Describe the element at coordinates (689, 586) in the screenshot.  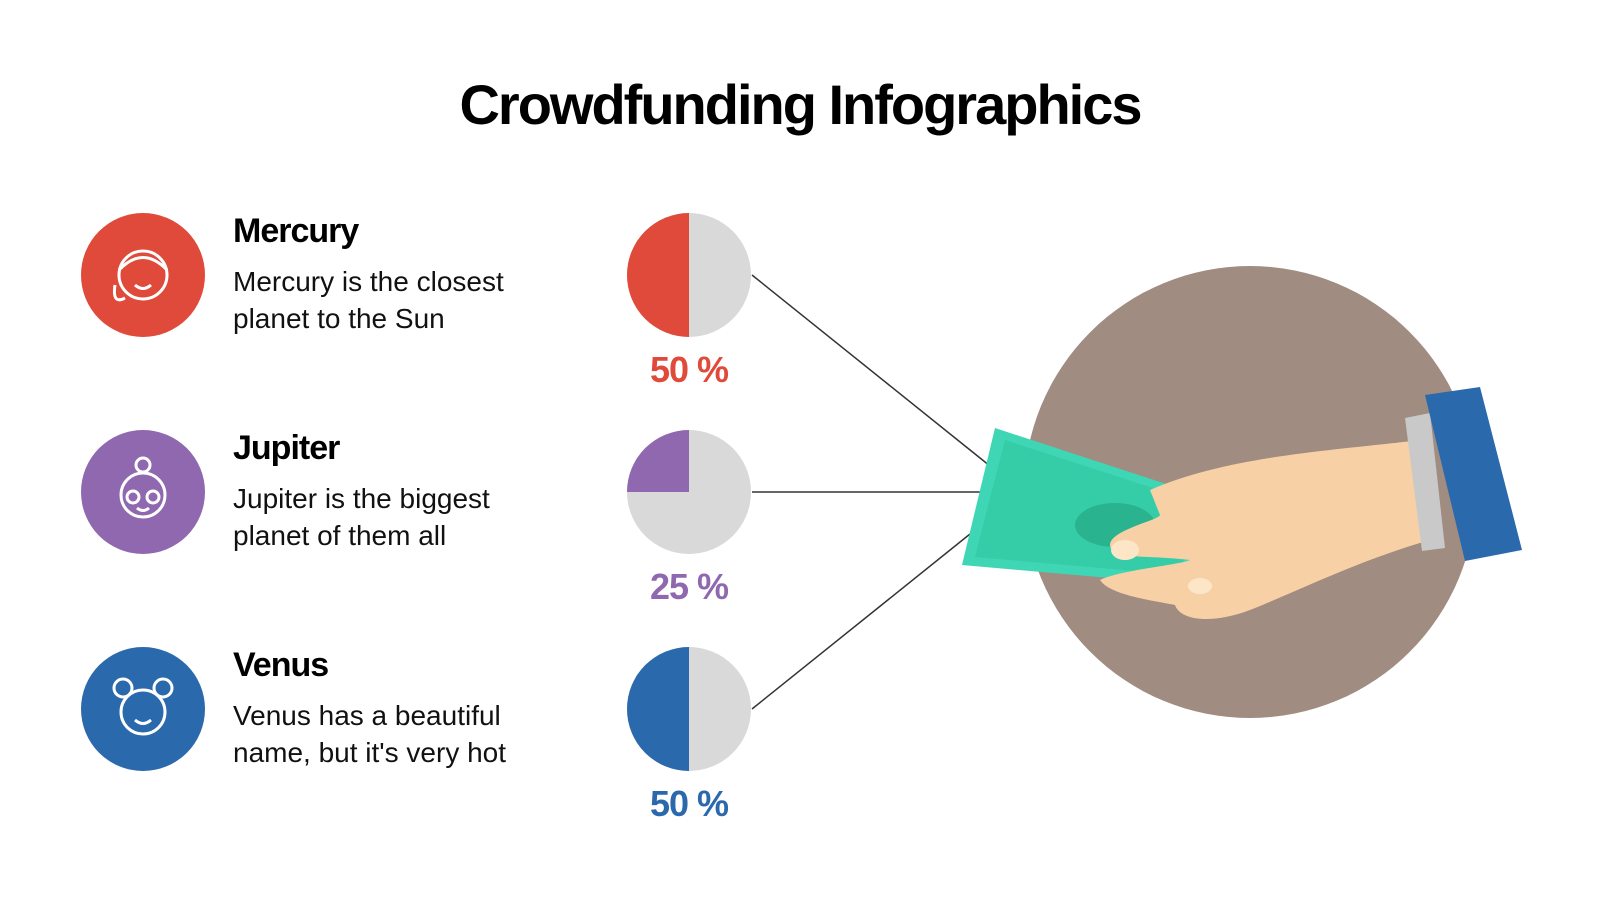
I see `value-label: 25 %` at that location.